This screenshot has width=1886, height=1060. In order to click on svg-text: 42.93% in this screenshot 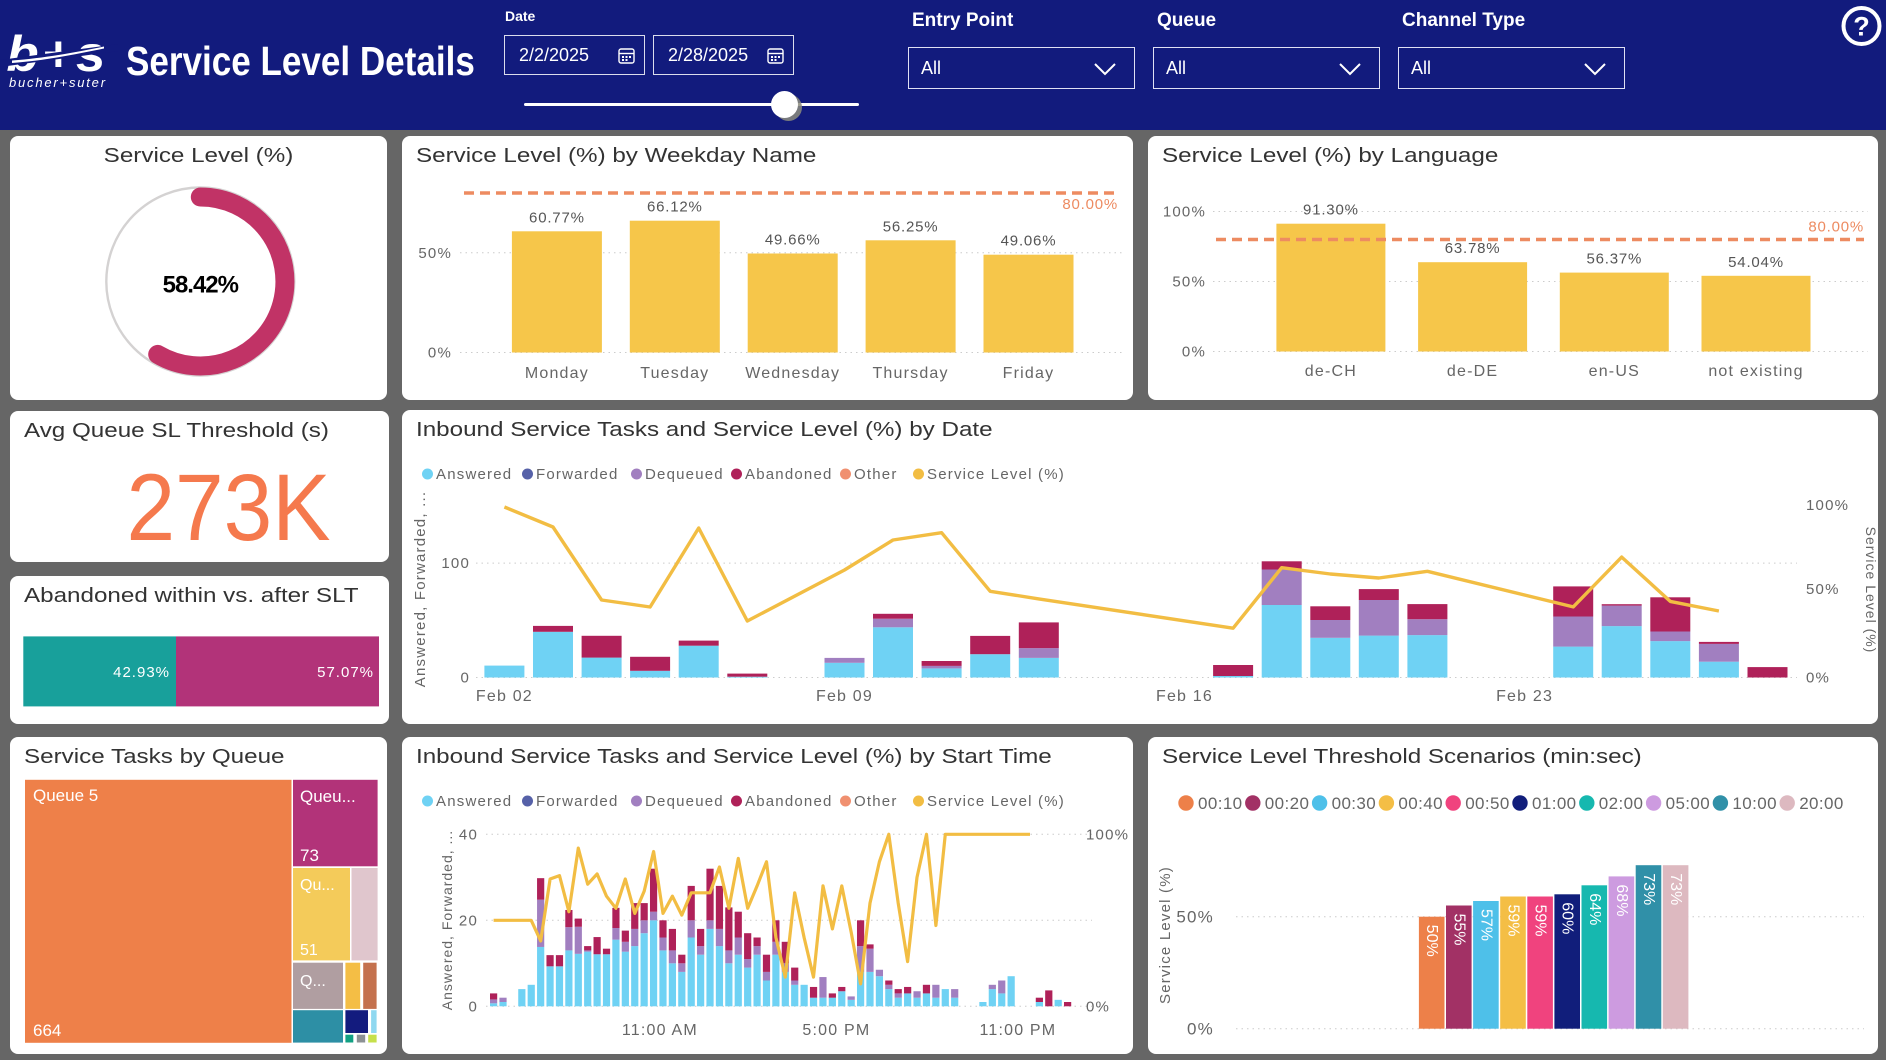, I will do `click(141, 672)`.